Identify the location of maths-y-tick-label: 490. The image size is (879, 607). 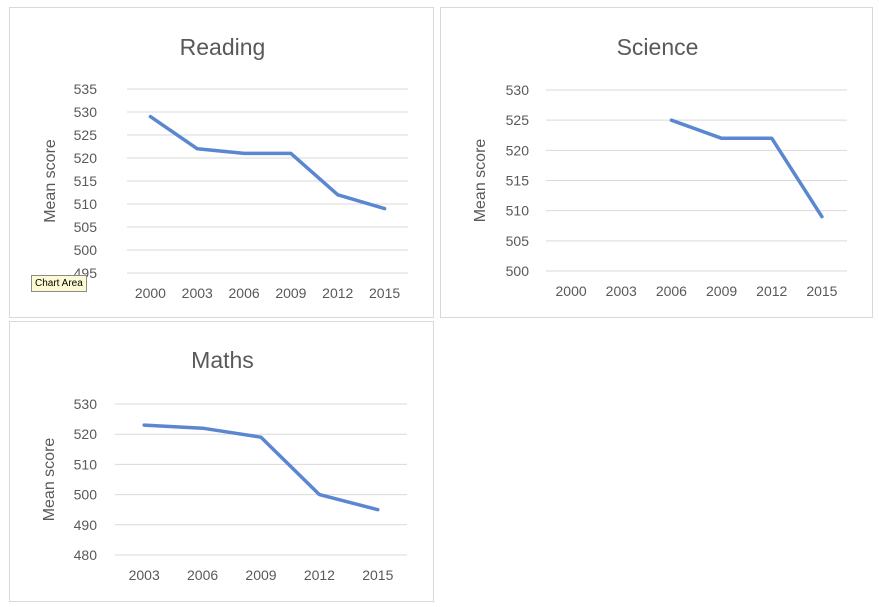
(86, 525).